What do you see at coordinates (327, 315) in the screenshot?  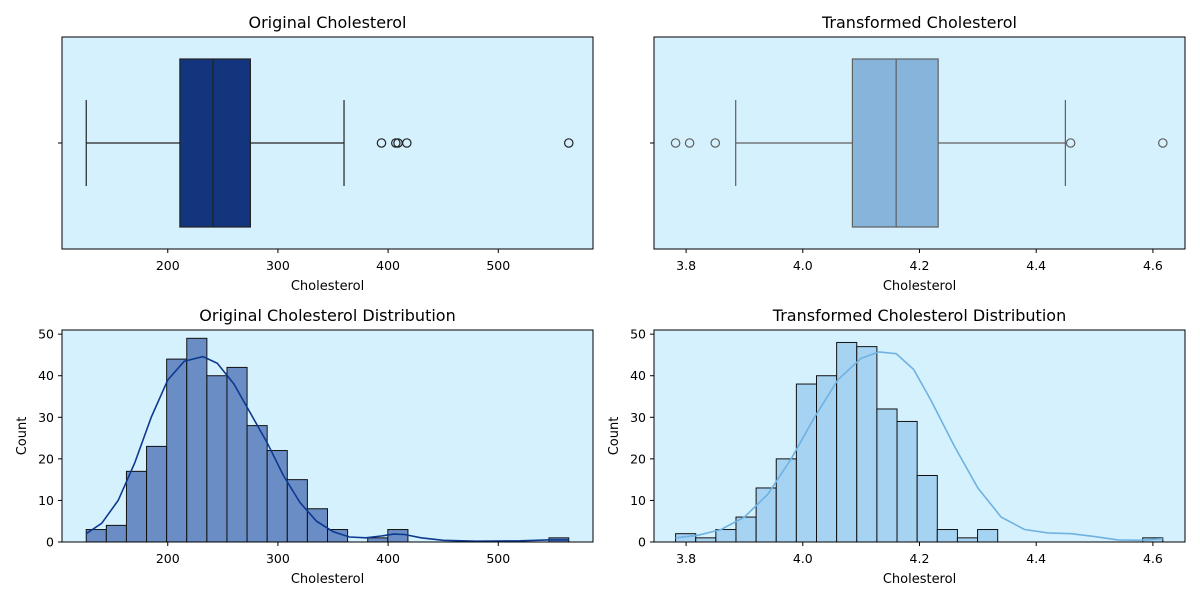 I see `chart-title: Original Cholesterol Distribution` at bounding box center [327, 315].